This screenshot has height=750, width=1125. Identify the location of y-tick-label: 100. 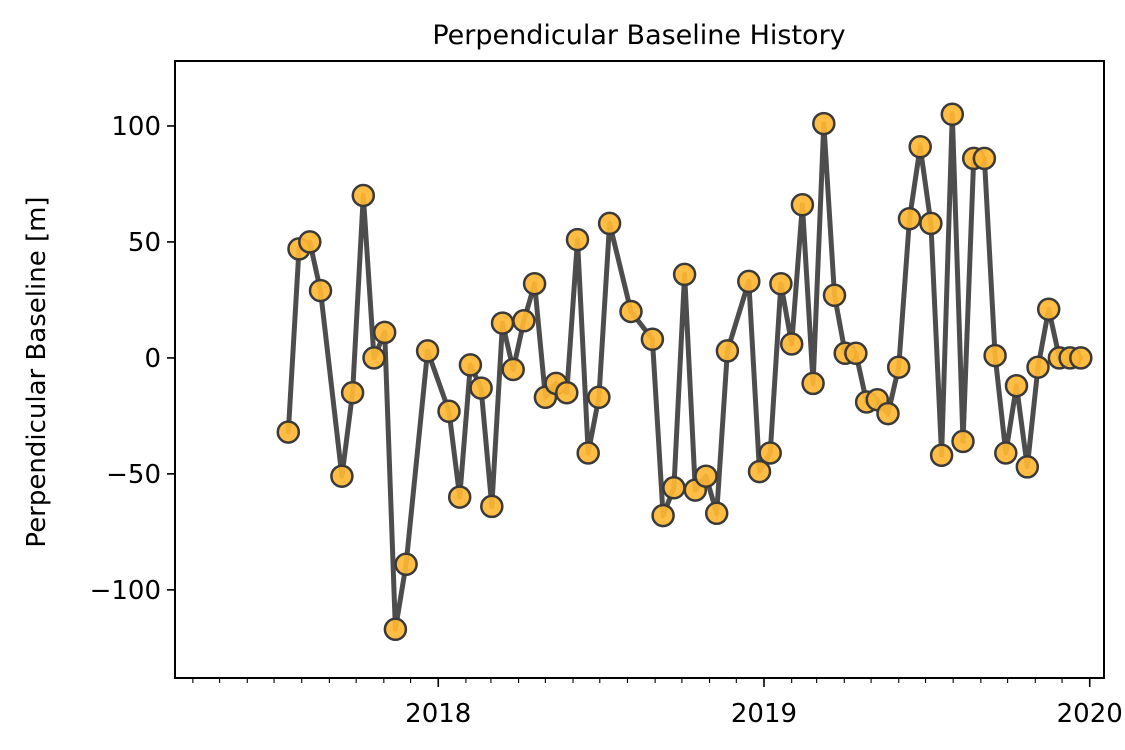
(136, 127).